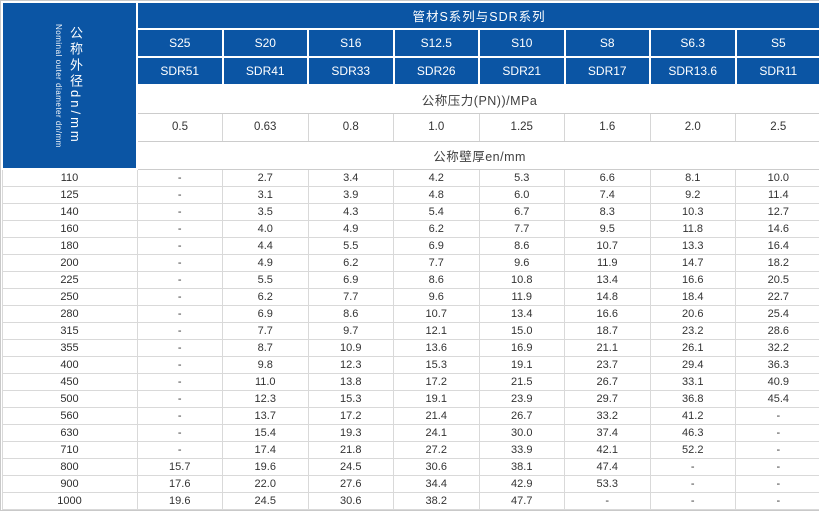  What do you see at coordinates (410, 43) in the screenshot?
I see `series-row: S25 S20 S16 S12.5 S10 S8 S6.3 S5` at bounding box center [410, 43].